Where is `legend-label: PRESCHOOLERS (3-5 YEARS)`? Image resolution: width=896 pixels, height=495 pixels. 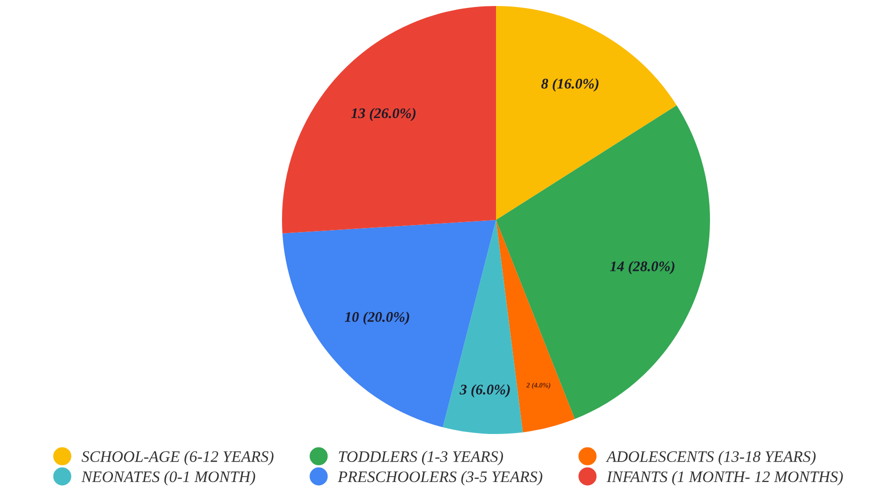
legend-label: PRESCHOOLERS (3-5 YEARS) is located at coordinates (440, 478).